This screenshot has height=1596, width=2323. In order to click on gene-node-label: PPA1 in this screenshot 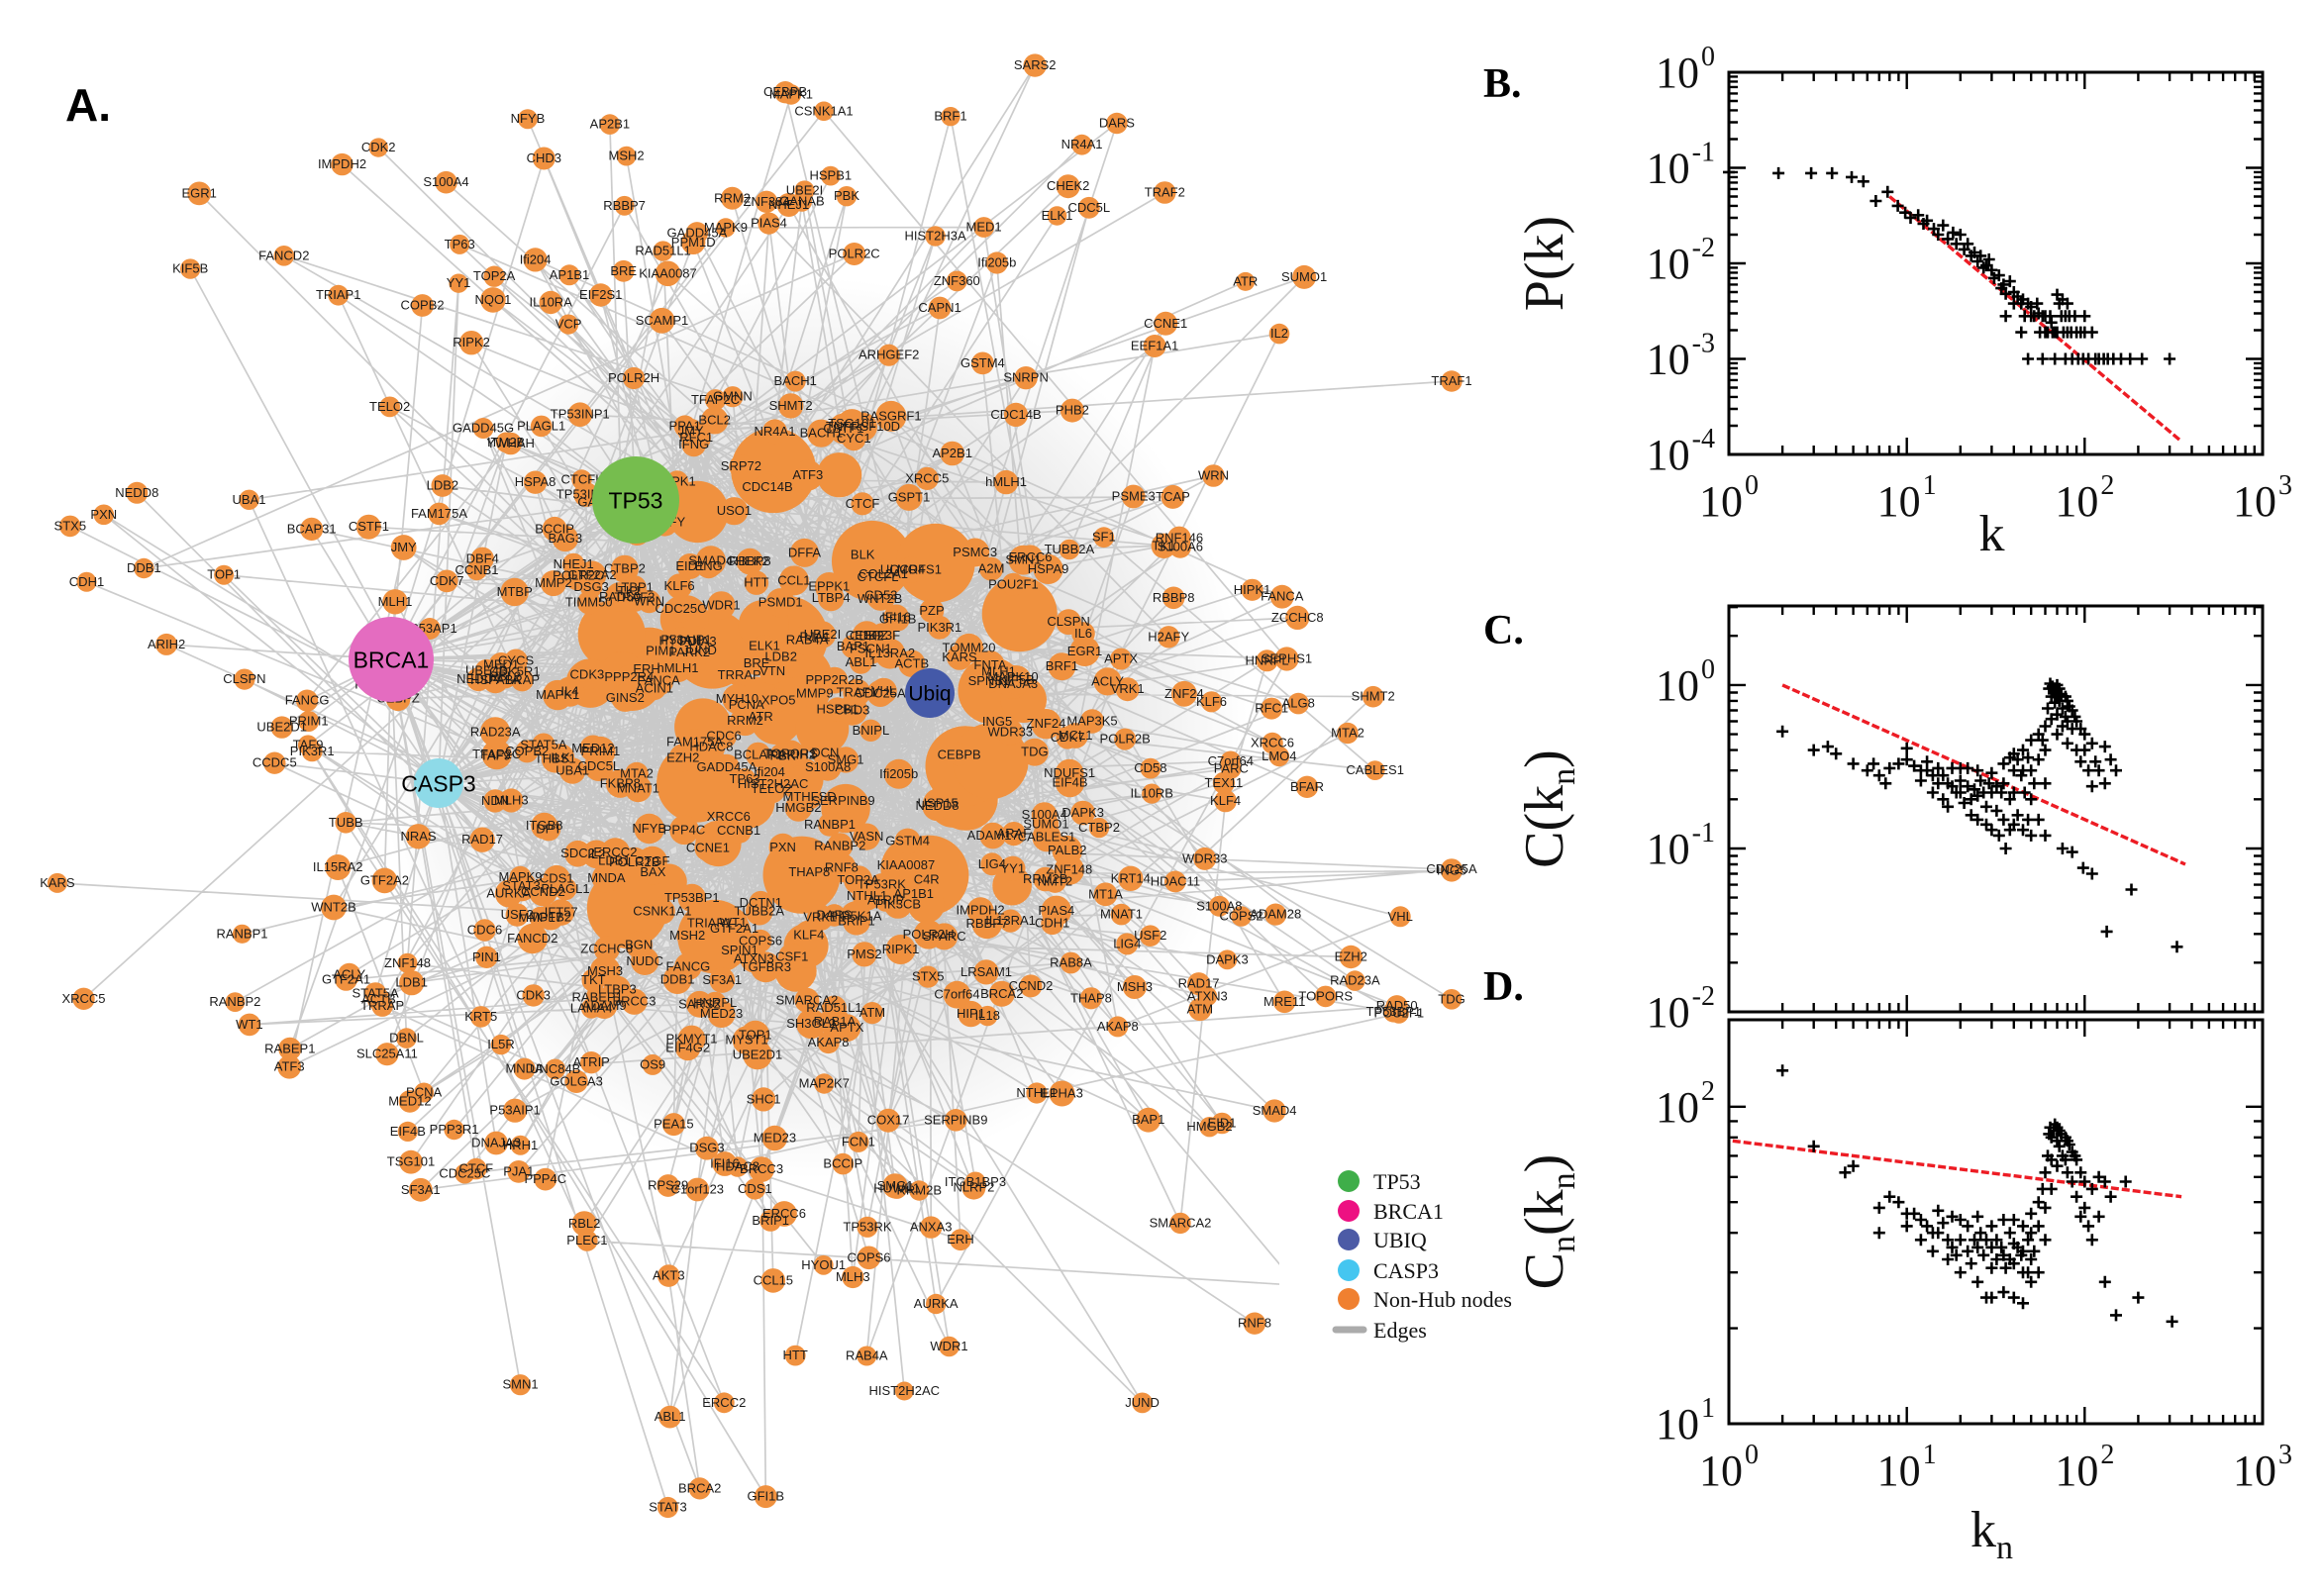, I will do `click(685, 427)`.